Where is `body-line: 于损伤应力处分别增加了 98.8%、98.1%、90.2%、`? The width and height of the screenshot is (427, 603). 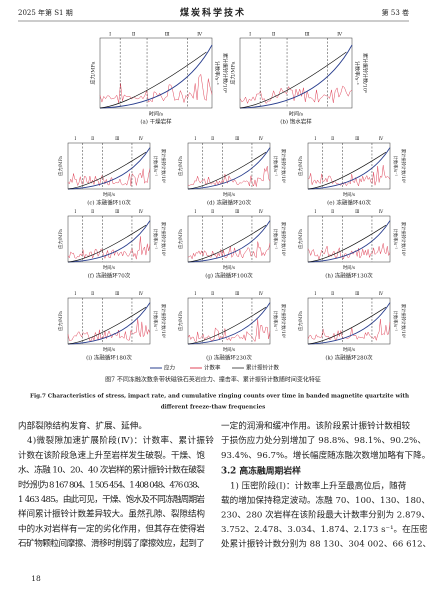 body-line: 于损伤应力处分别增加了 98.8%、98.1%、90.2%、 is located at coordinates (323, 440).